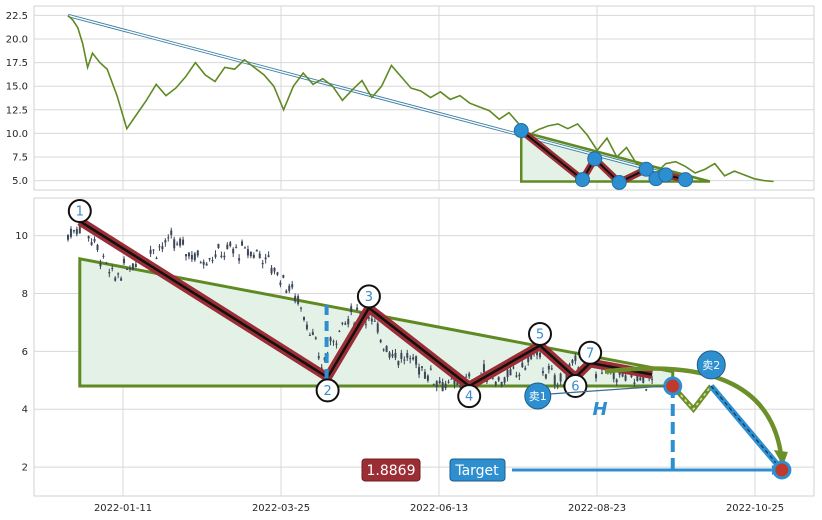 This screenshot has height=520, width=822. I want to click on wave-marker-label: 5, so click(540, 334).